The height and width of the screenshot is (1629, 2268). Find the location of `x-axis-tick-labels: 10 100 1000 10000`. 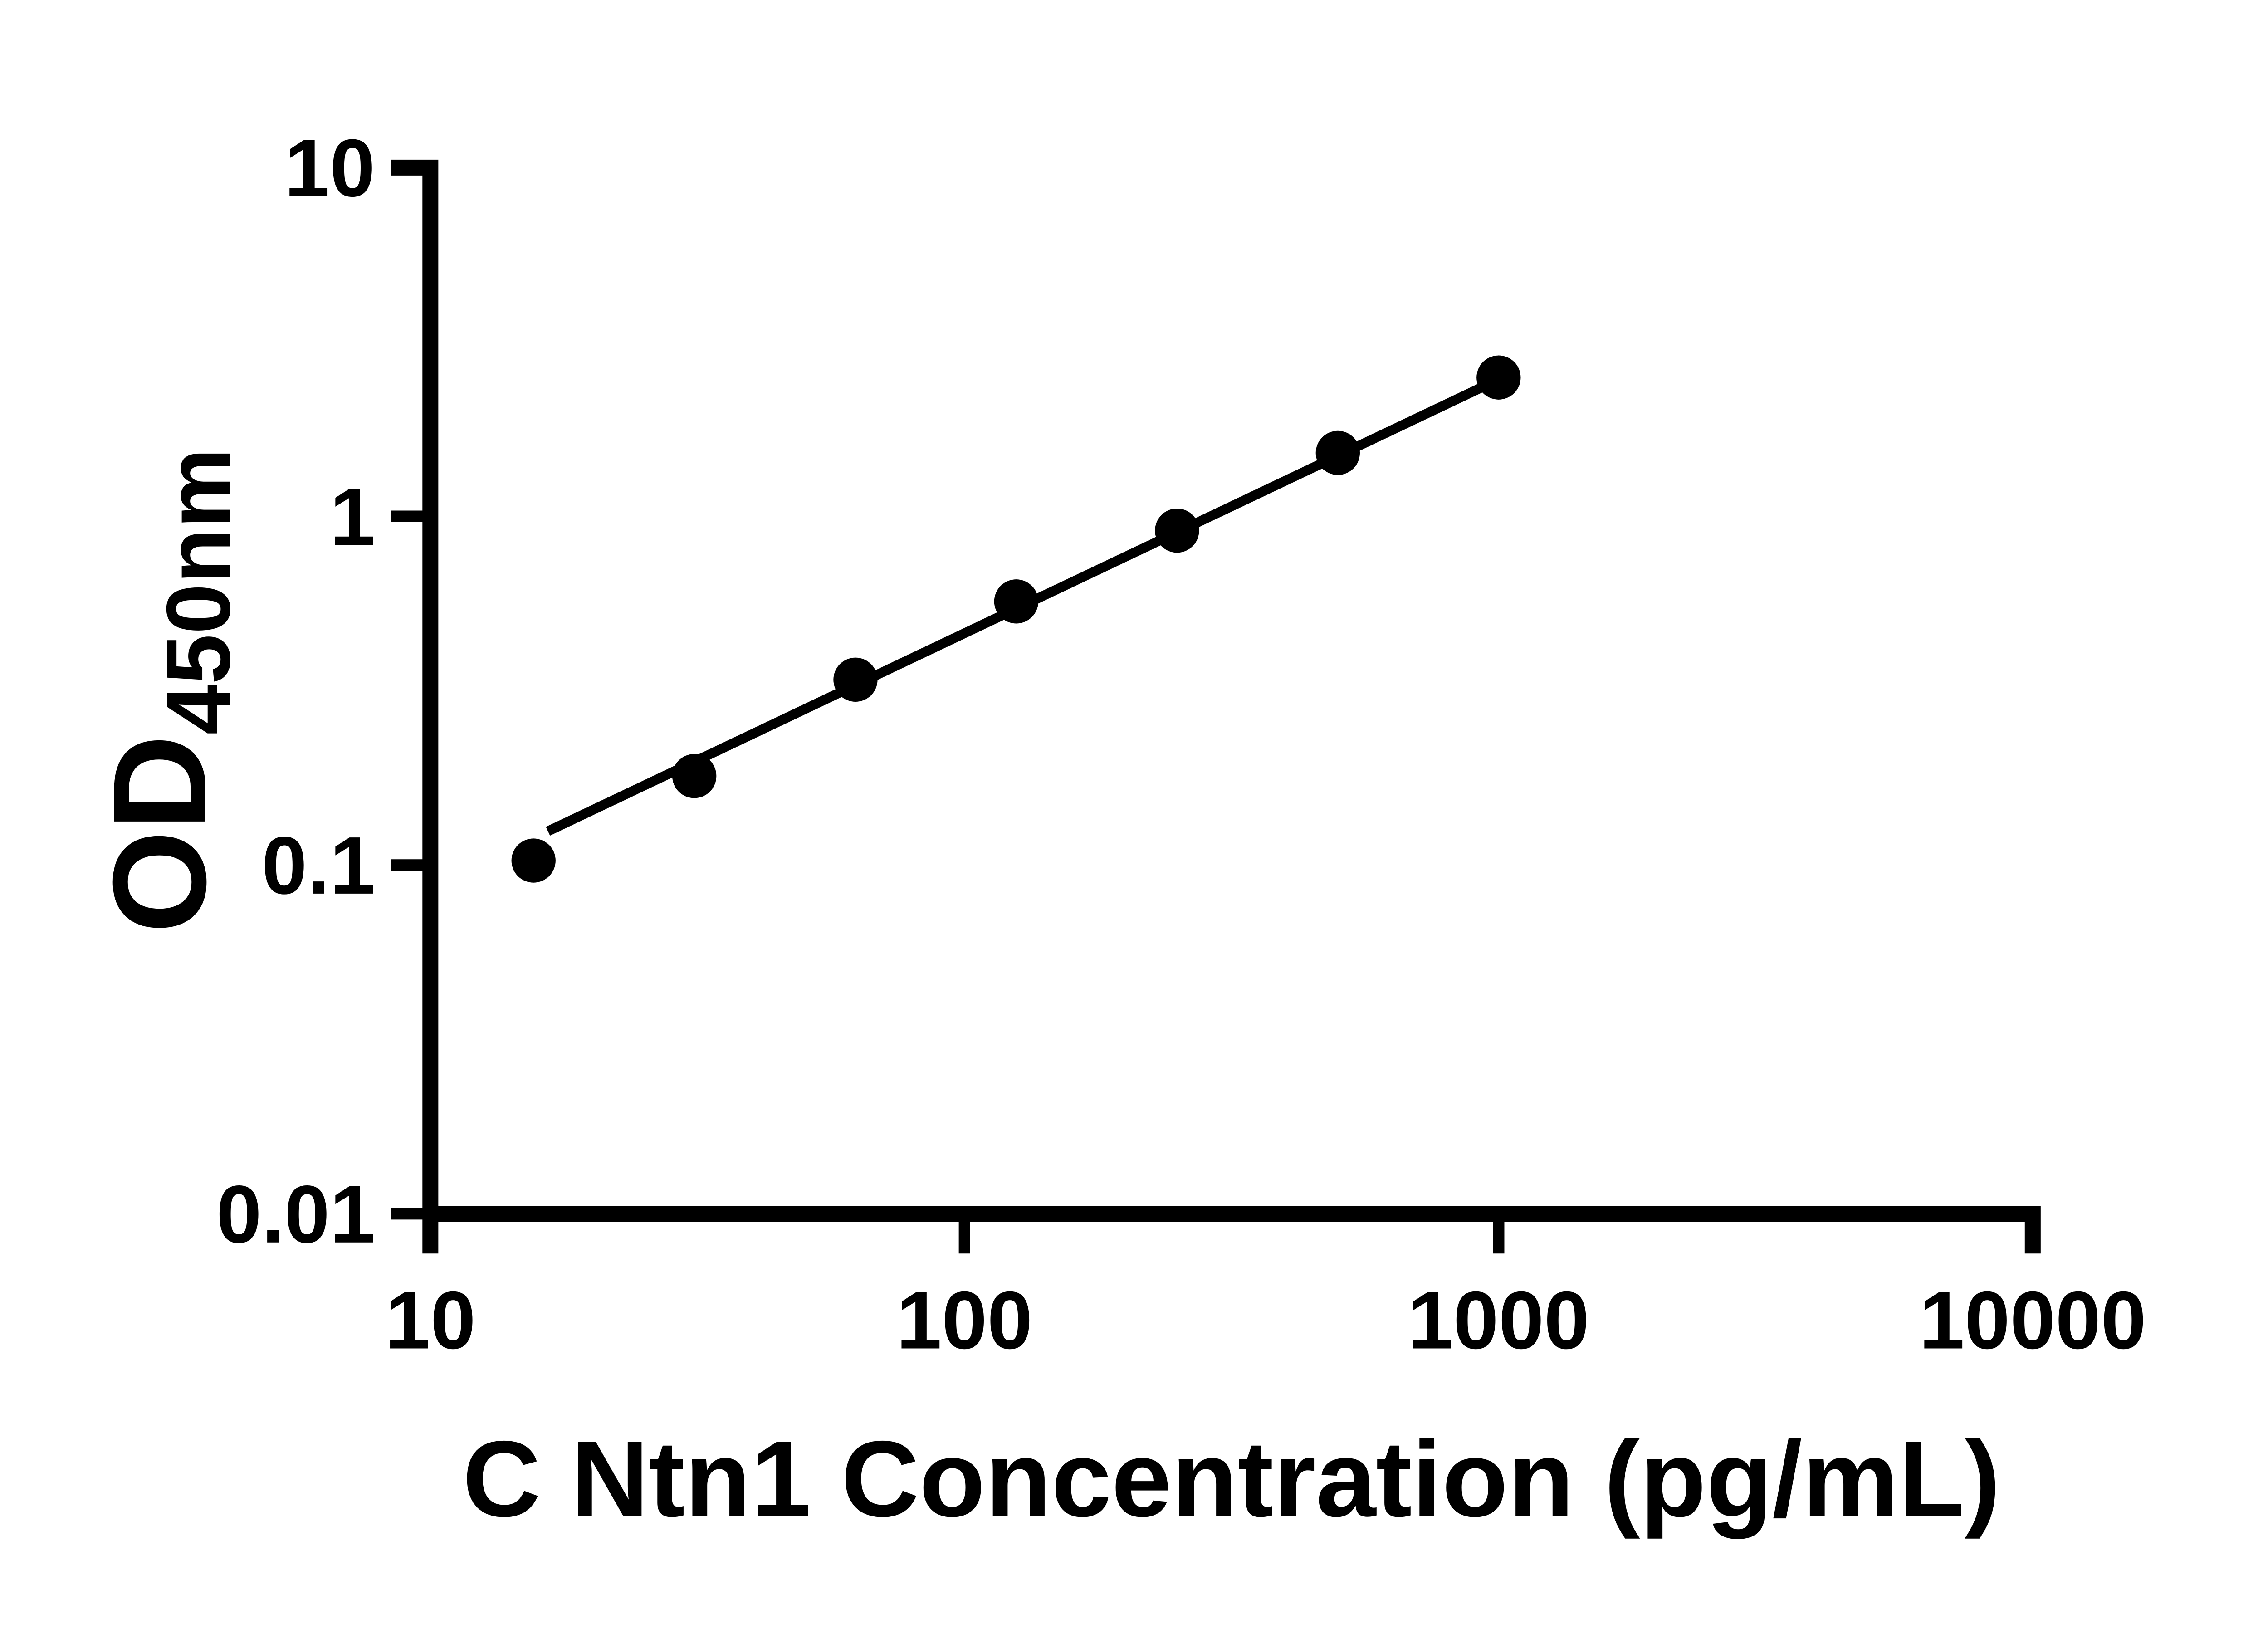

x-axis-tick-labels: 10 100 1000 10000 is located at coordinates (1265, 1320).